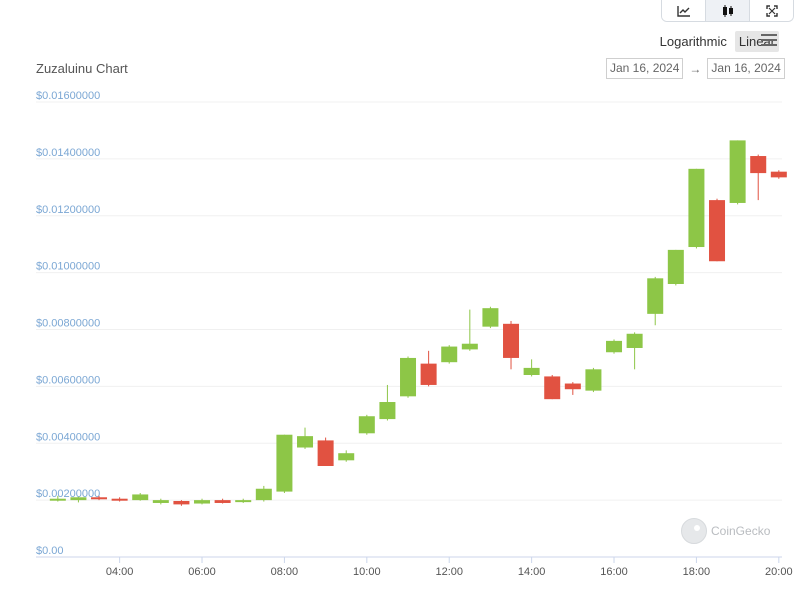  What do you see at coordinates (68, 153) in the screenshot?
I see `y-tick-label: $0.01400000` at bounding box center [68, 153].